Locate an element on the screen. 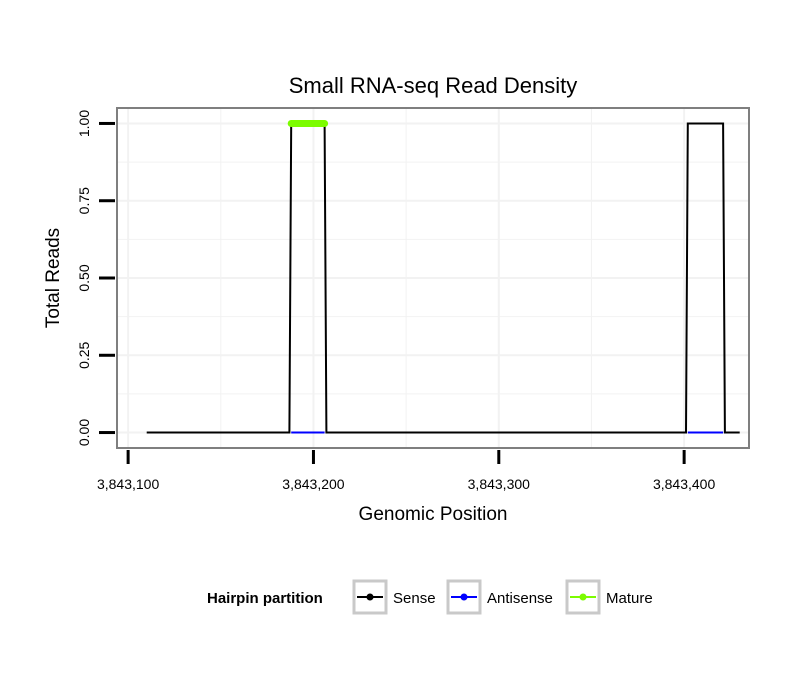 This screenshot has height=690, width=810. legend-label-antisense: Antisense is located at coordinates (520, 598).